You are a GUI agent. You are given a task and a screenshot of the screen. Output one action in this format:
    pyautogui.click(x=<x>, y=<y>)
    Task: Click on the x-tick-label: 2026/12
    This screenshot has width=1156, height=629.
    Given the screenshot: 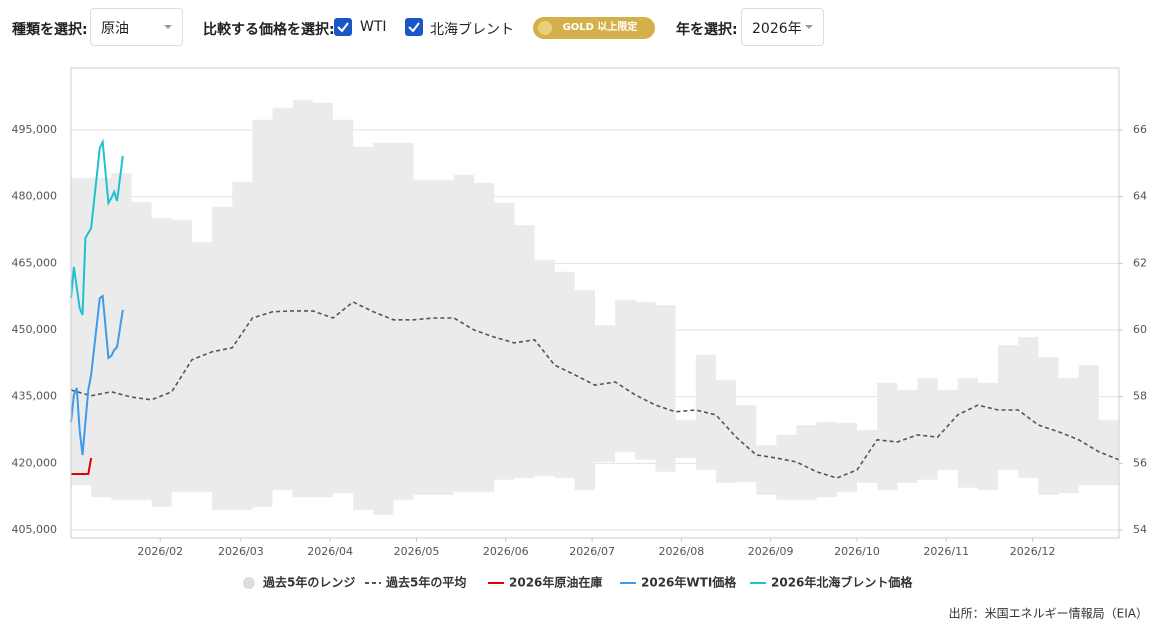 What is the action you would take?
    pyautogui.click(x=1033, y=551)
    